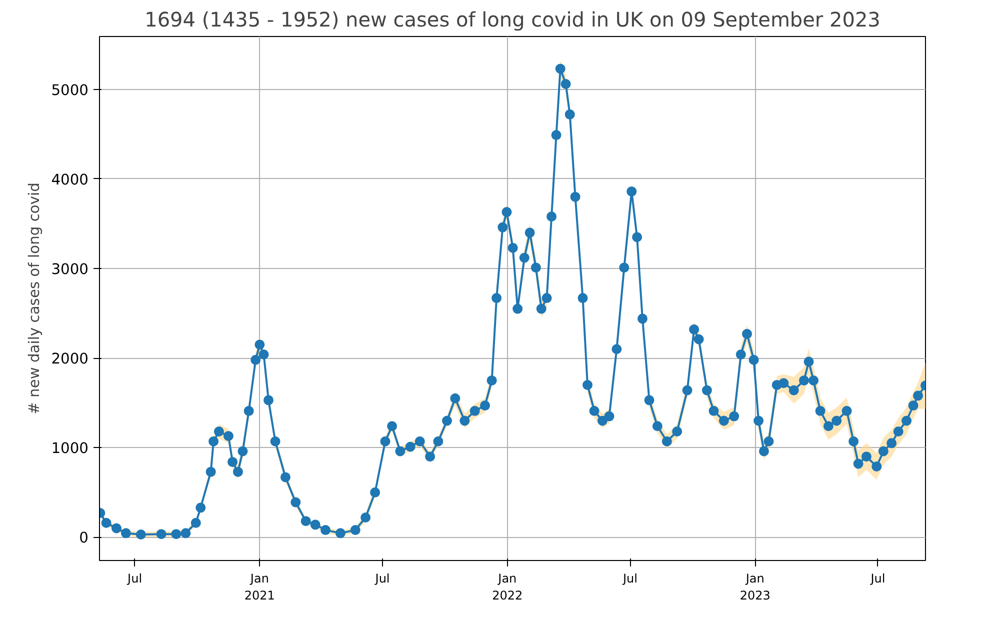 The image size is (994, 630). Describe the element at coordinates (70, 90) in the screenshot. I see `y-tick-label: 5000` at that location.